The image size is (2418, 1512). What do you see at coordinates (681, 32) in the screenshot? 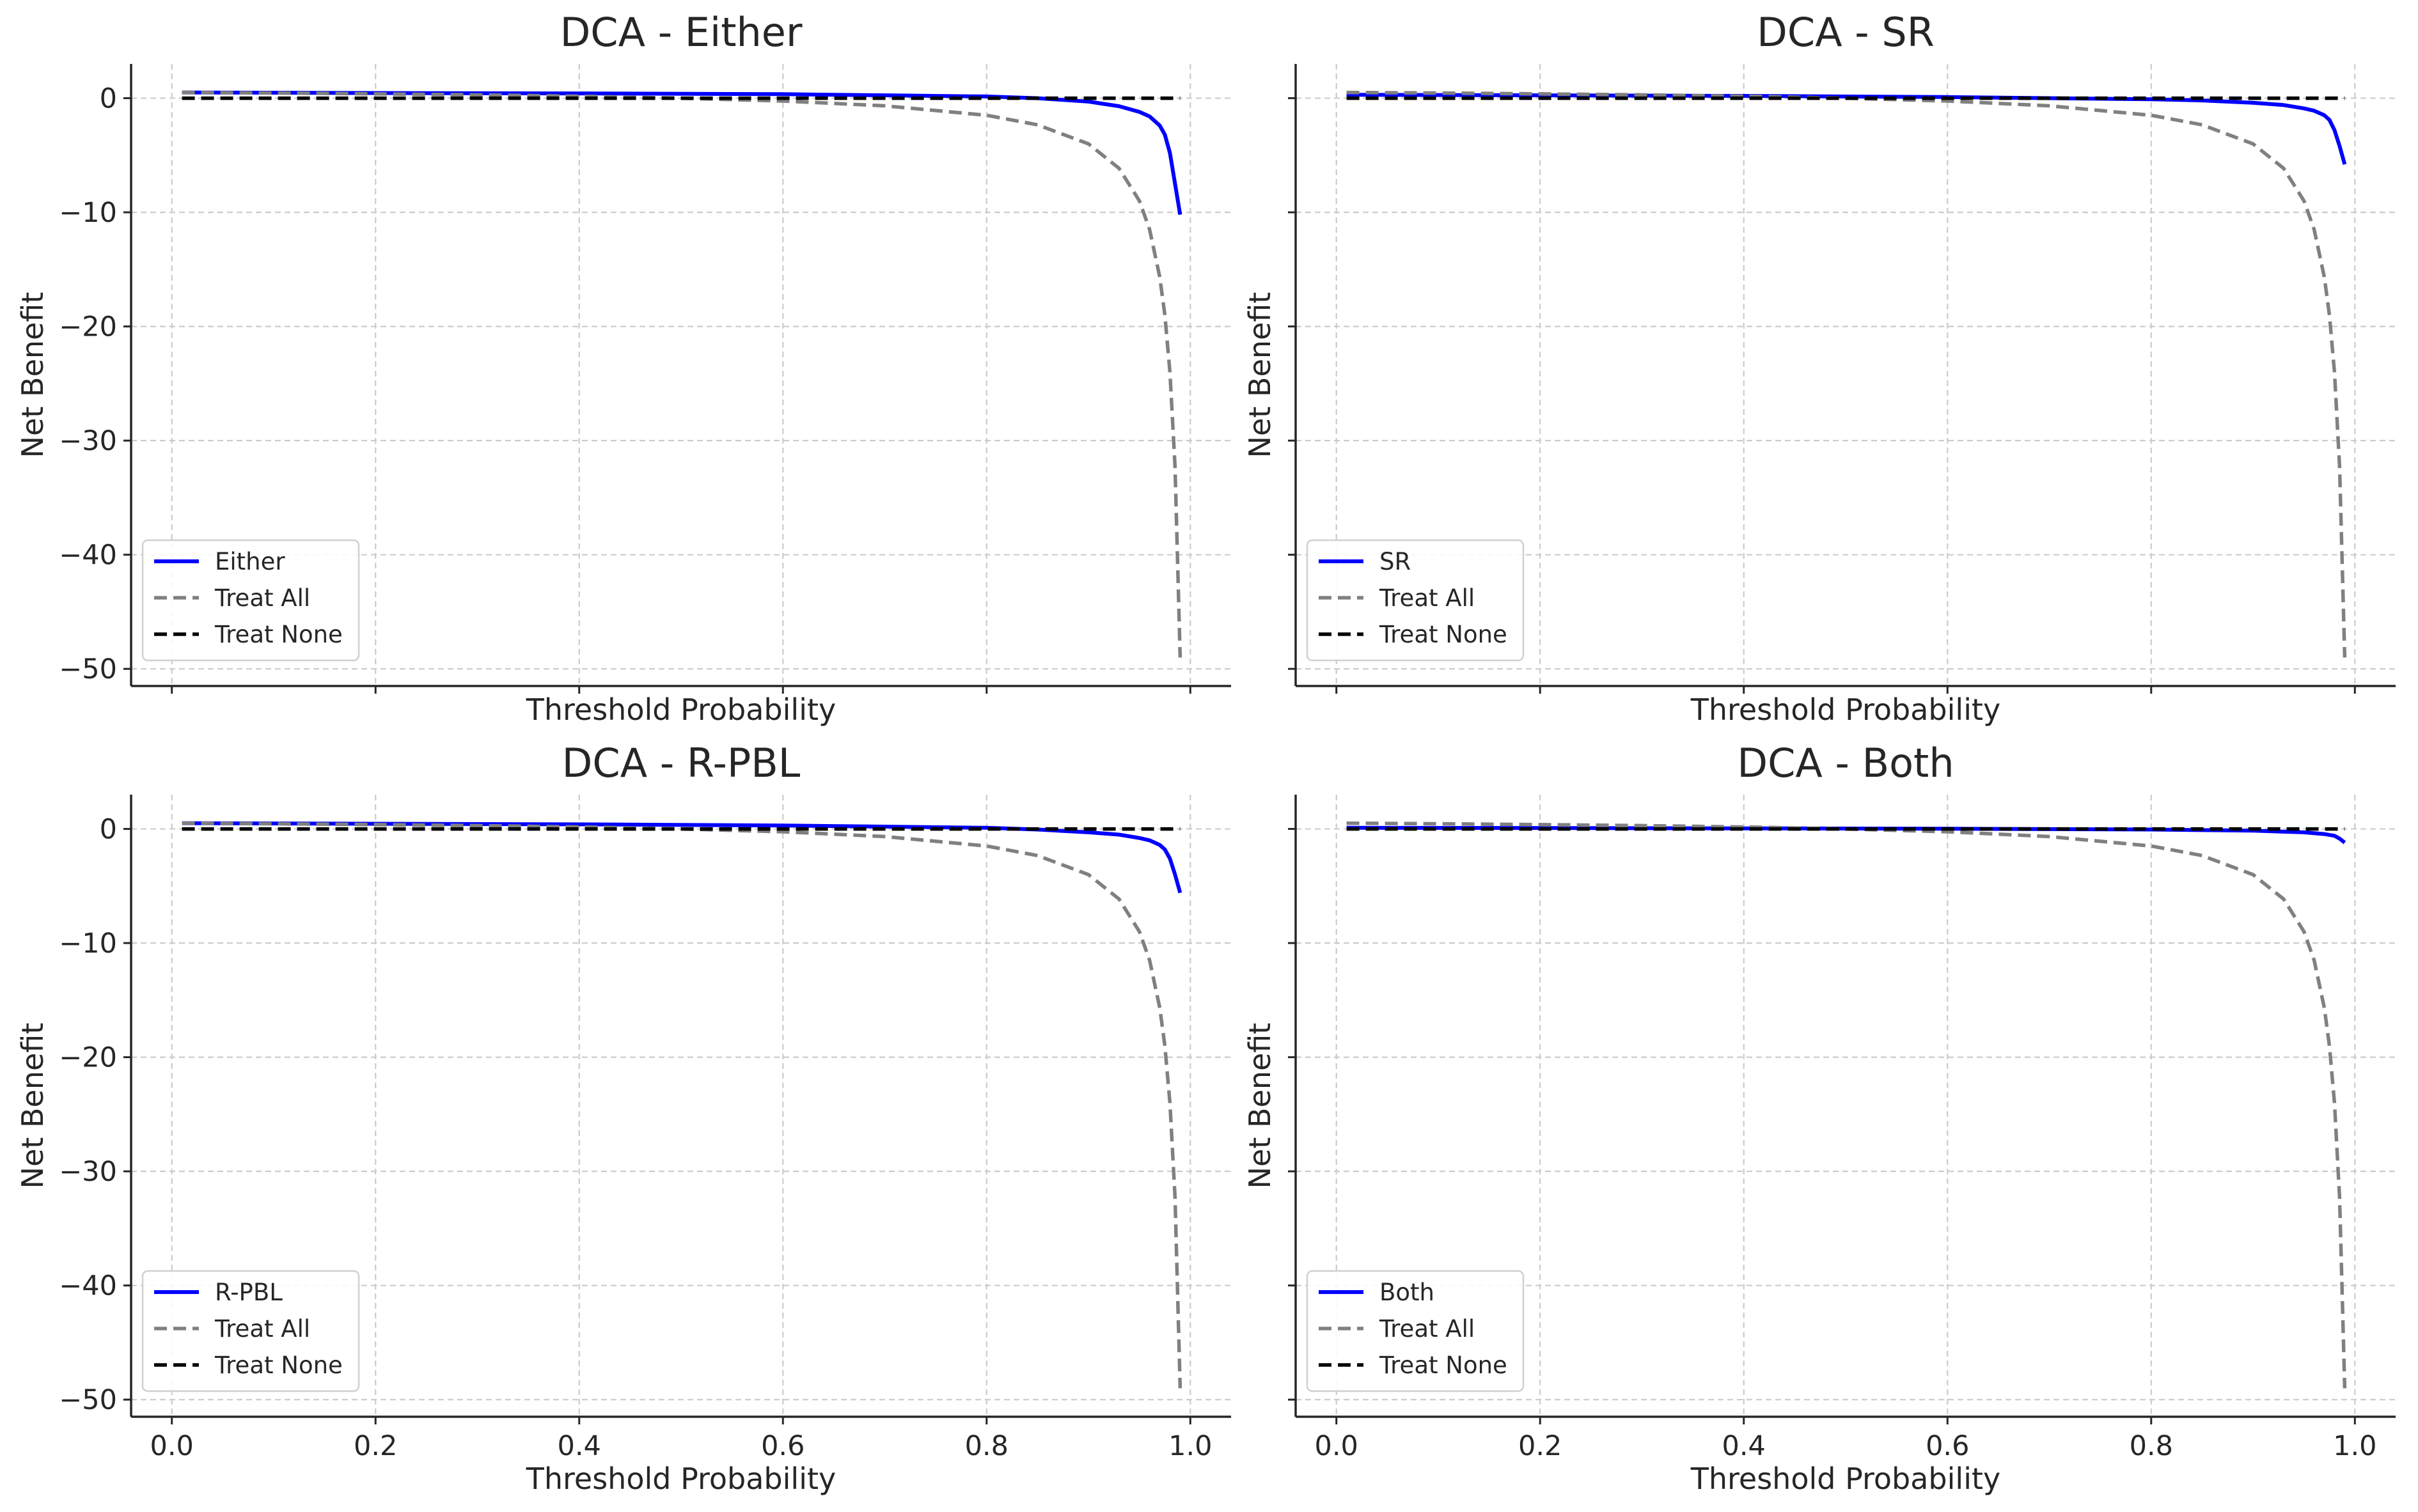
I see `chart-title: DCA - Either` at bounding box center [681, 32].